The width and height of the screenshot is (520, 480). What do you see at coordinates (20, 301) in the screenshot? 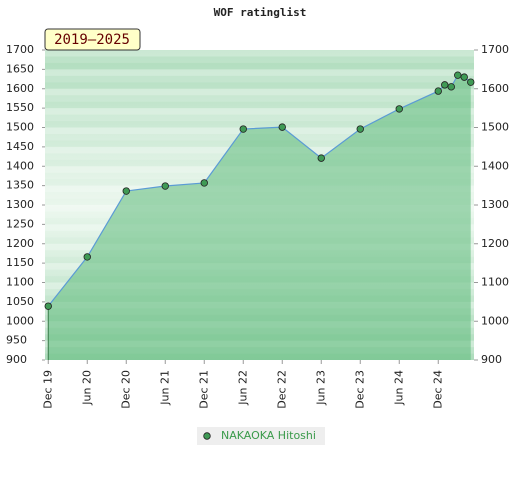
I see `y-tick-label: 1050` at bounding box center [20, 301].